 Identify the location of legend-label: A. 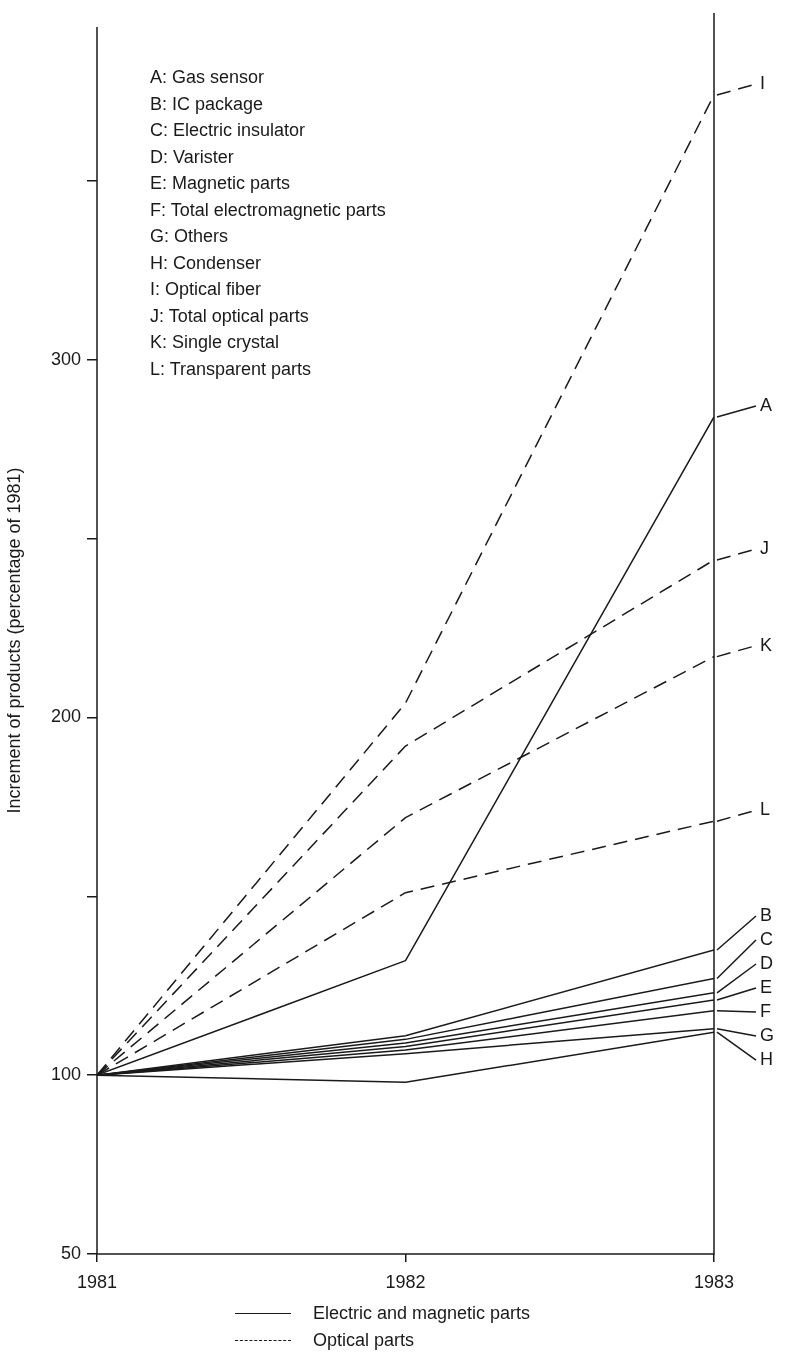
(766, 404).